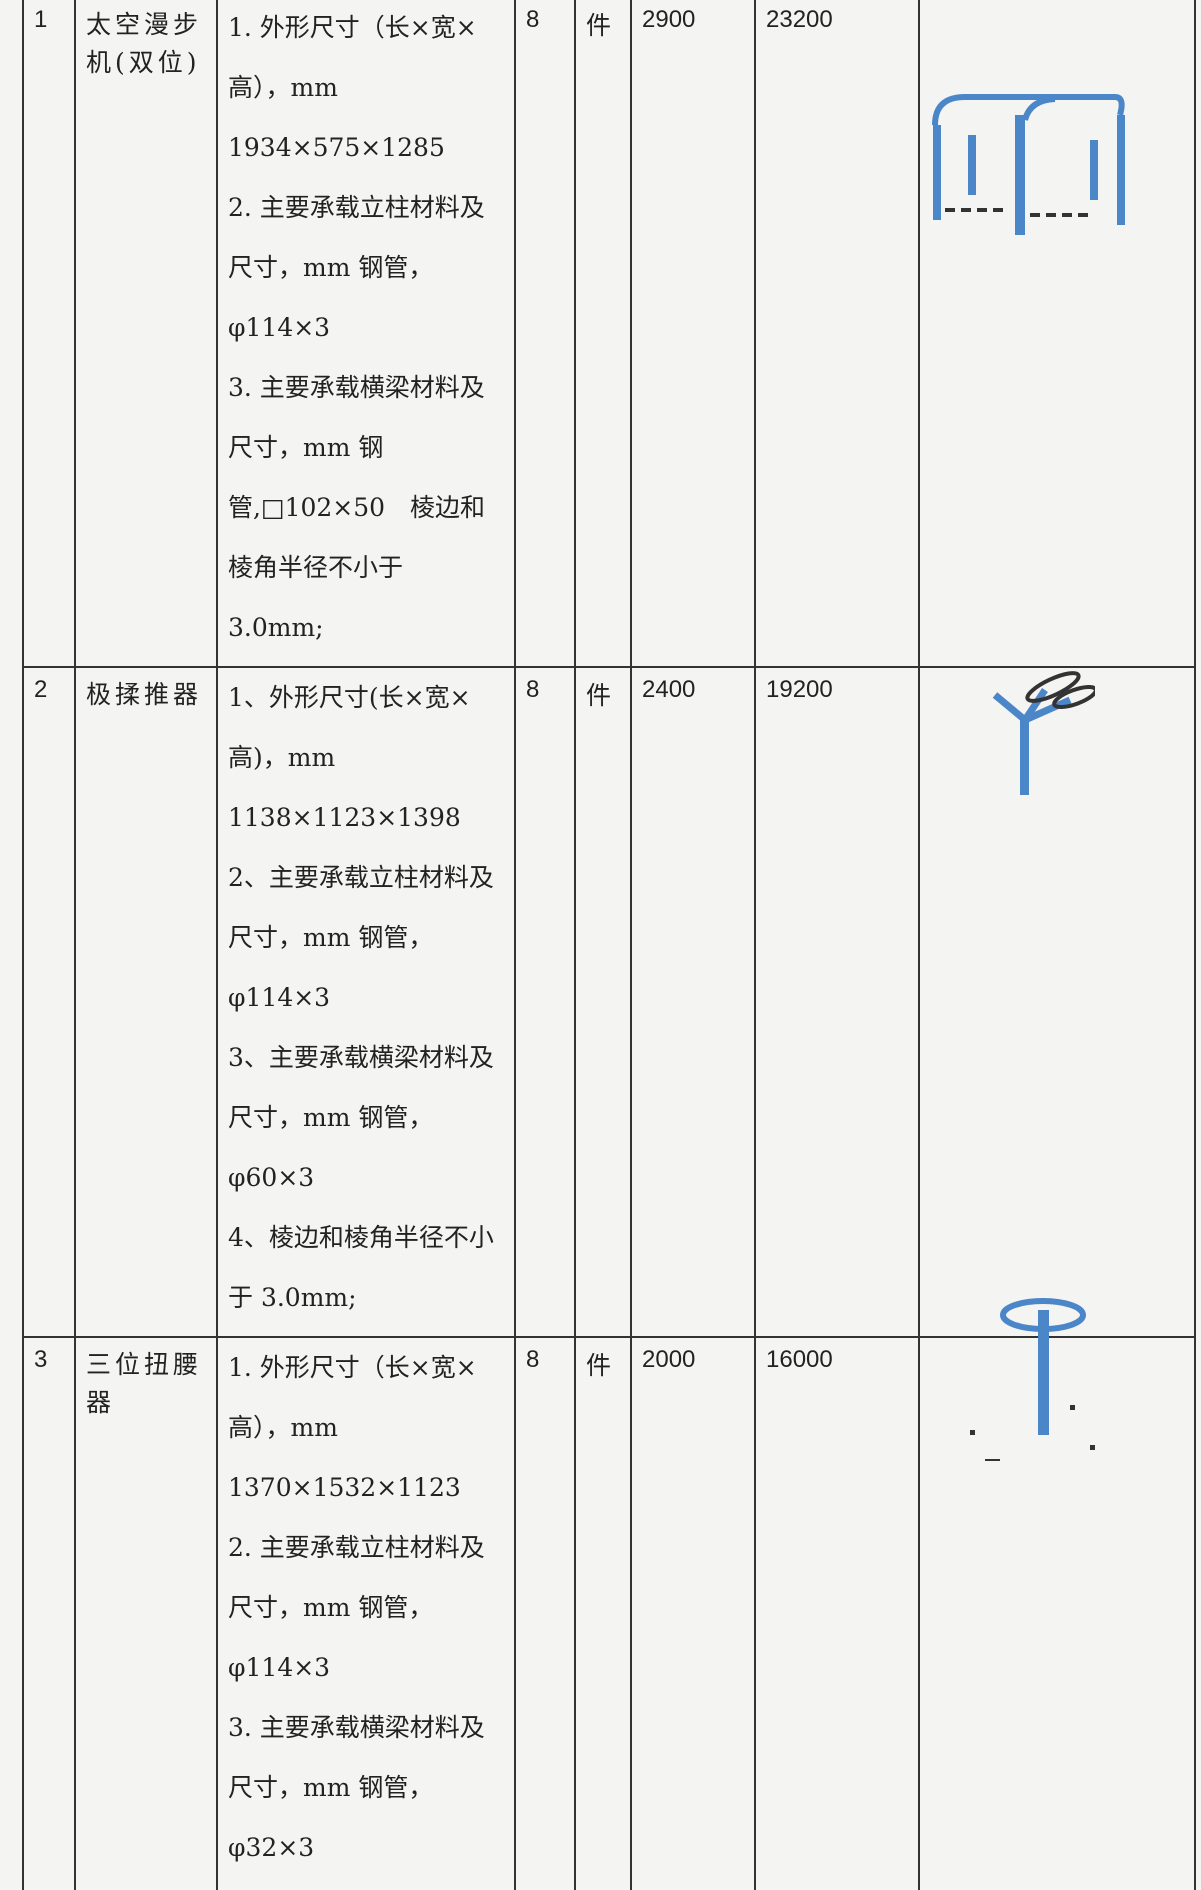 The height and width of the screenshot is (1890, 1201). Describe the element at coordinates (49, 1613) in the screenshot. I see `row-number: 3` at that location.